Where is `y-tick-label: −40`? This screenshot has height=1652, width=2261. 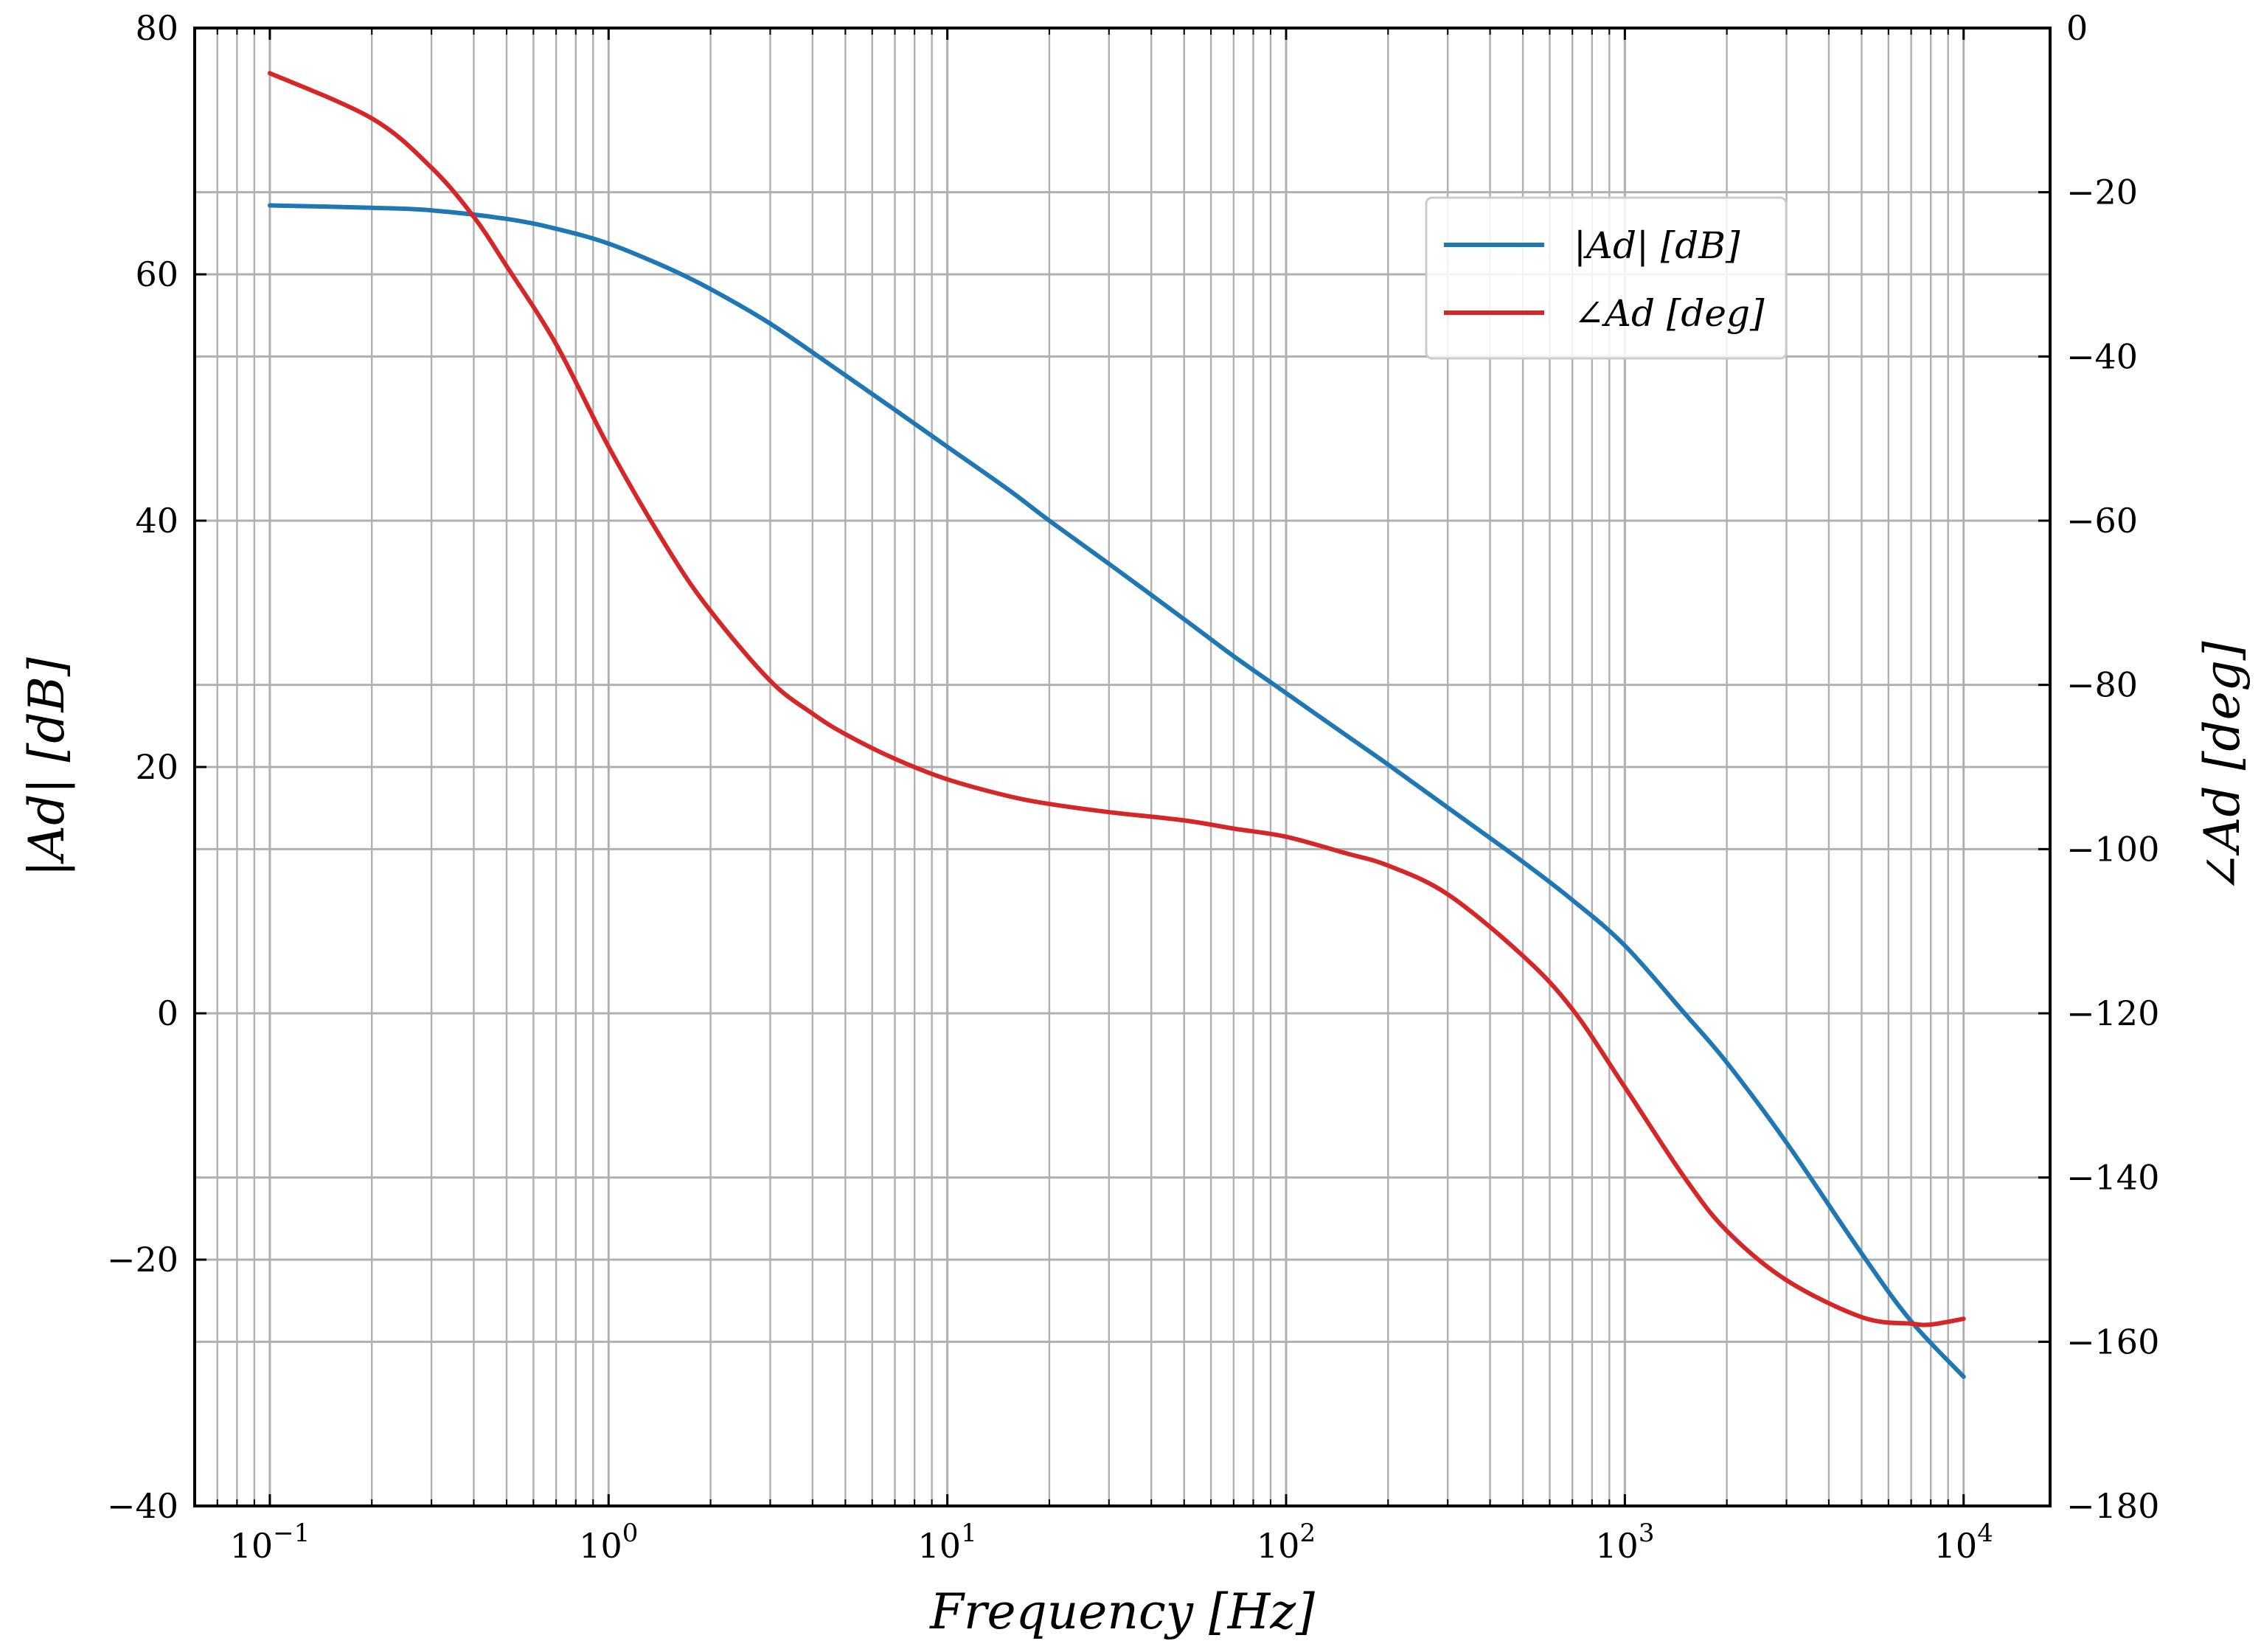
y-tick-label: −40 is located at coordinates (142, 1506).